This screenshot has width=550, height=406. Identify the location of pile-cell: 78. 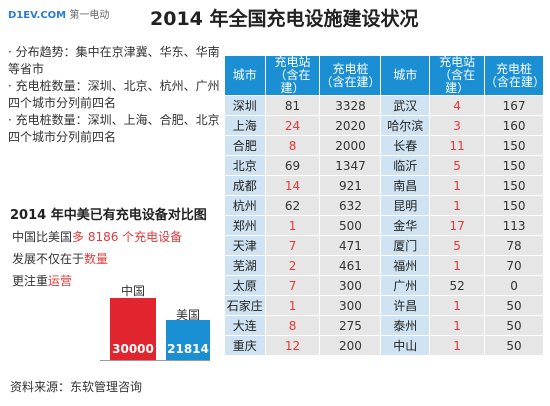
(514, 245).